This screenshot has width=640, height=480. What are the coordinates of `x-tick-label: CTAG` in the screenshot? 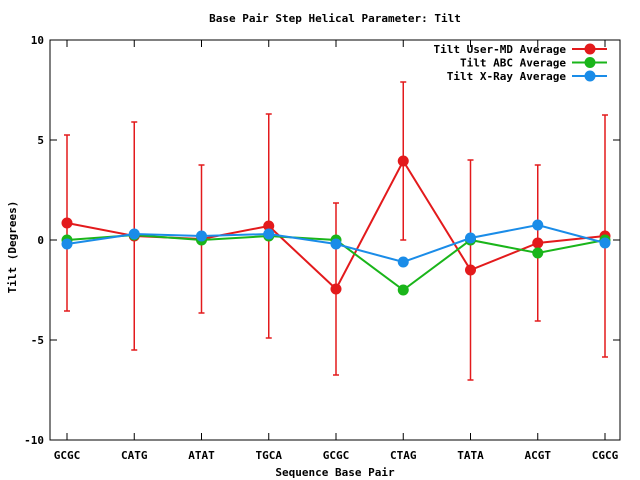 It's located at (403, 455).